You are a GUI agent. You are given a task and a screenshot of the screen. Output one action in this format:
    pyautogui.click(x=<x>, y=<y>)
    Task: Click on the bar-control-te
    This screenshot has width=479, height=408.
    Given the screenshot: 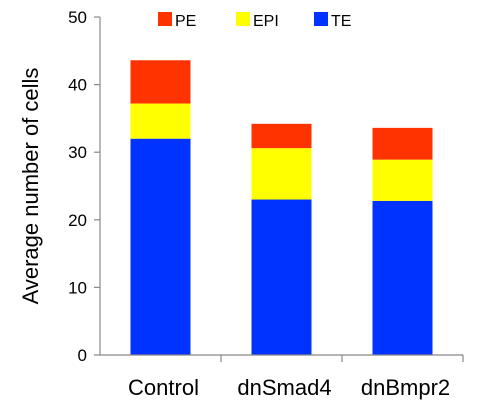 What is the action you would take?
    pyautogui.click(x=160, y=246)
    